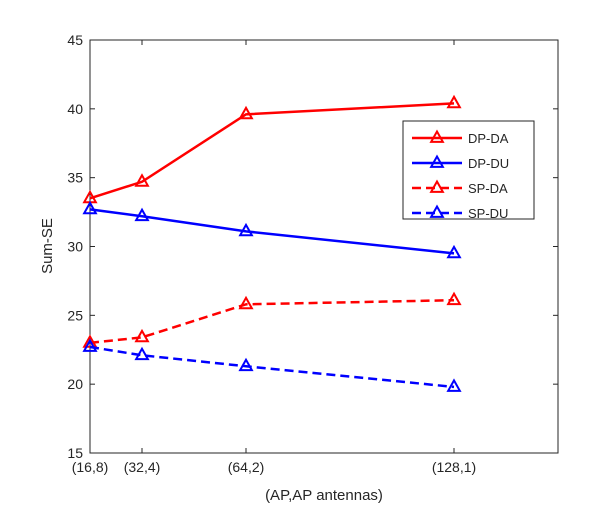 The width and height of the screenshot is (612, 507). Describe the element at coordinates (272, 321) in the screenshot. I see `series-line-sp-da` at that location.